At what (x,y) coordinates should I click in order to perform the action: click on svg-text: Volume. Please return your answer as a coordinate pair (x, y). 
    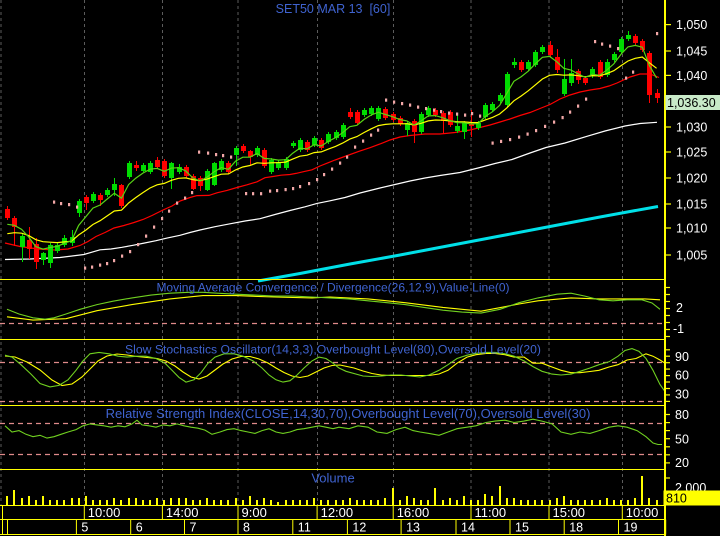
    Looking at the image, I should click on (332, 478).